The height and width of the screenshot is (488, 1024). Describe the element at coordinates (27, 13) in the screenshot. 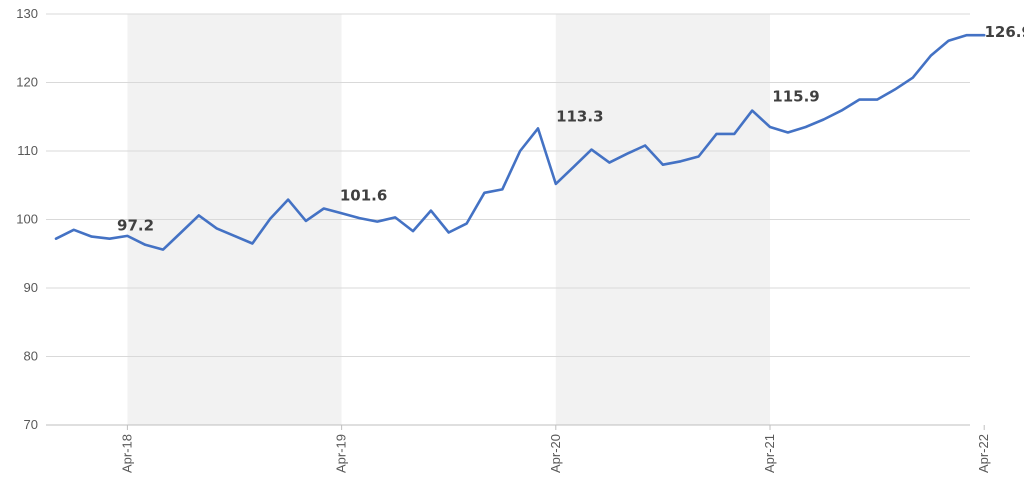

I see `y-tick-label: 130` at that location.